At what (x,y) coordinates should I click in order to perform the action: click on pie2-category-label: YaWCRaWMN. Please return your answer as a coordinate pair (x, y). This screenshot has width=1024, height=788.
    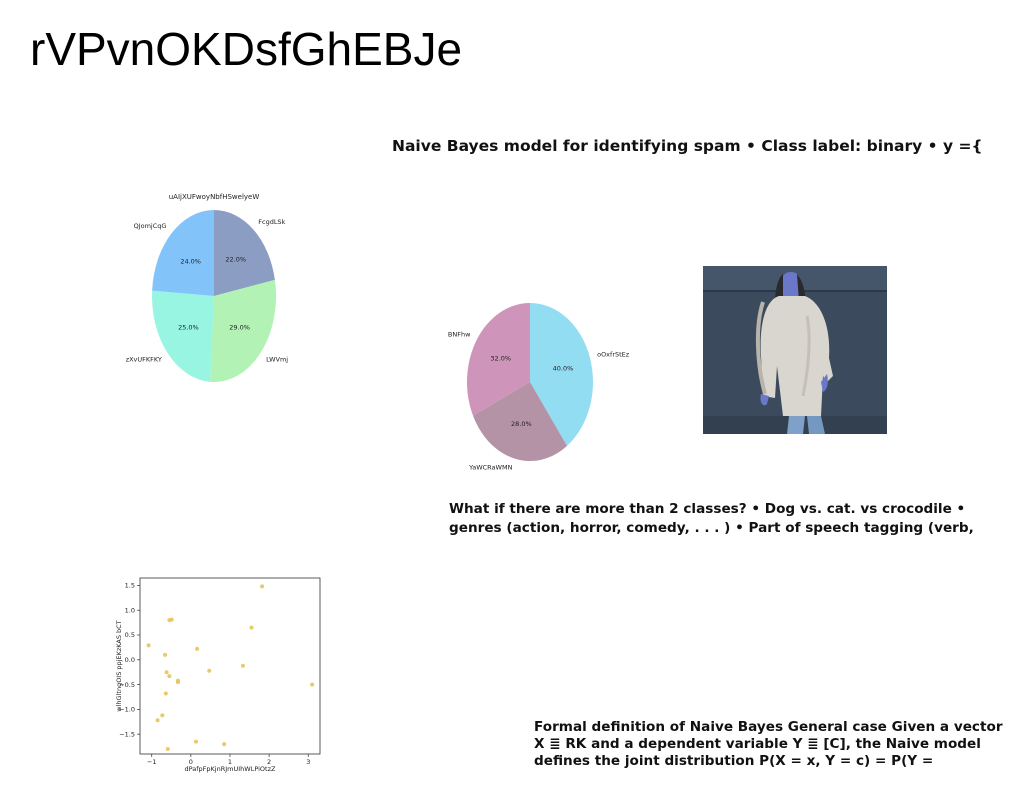
    Looking at the image, I should click on (490, 468).